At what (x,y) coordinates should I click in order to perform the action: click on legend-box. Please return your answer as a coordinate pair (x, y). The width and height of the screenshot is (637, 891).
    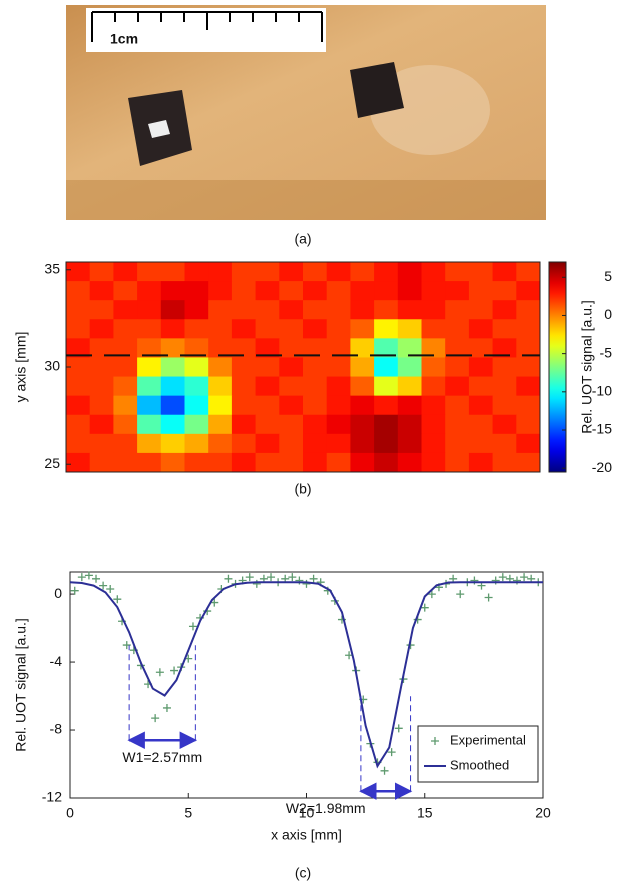
    Looking at the image, I should click on (478, 754).